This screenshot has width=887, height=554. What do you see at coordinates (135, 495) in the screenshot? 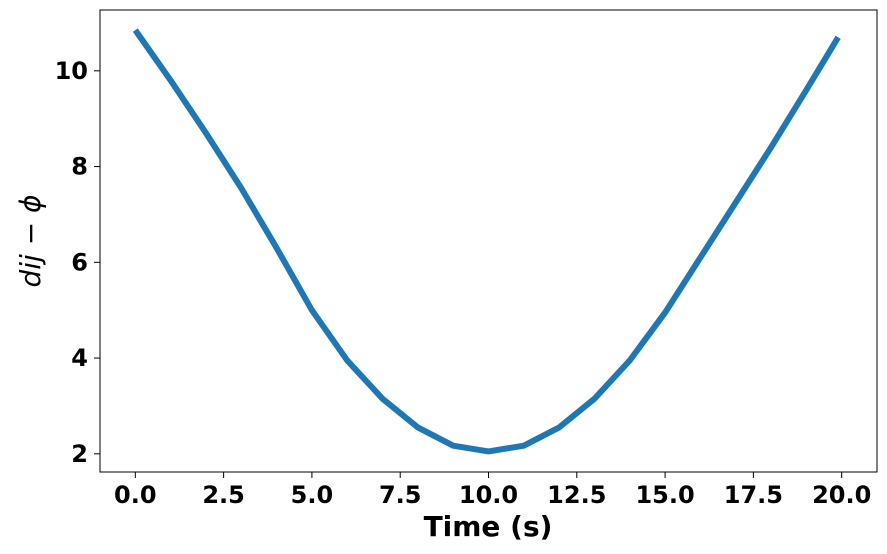
I see `x-tick-label: 0.0` at bounding box center [135, 495].